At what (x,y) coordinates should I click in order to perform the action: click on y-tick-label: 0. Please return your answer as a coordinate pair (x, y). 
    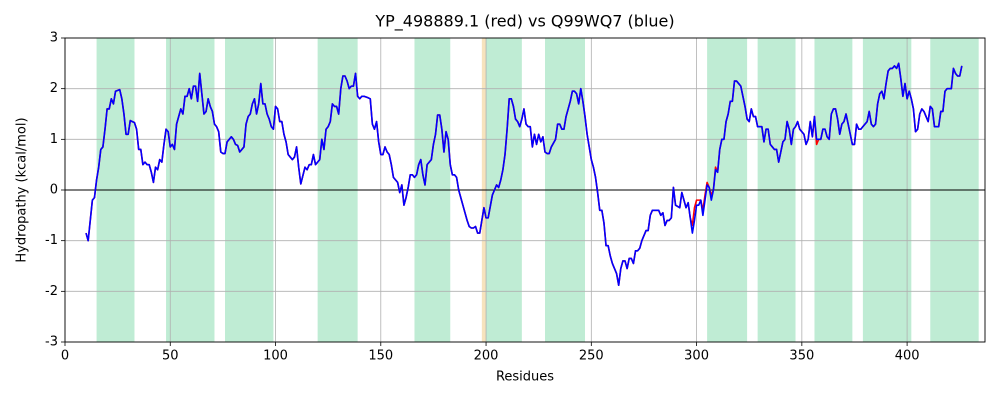
    Looking at the image, I should click on (54, 190).